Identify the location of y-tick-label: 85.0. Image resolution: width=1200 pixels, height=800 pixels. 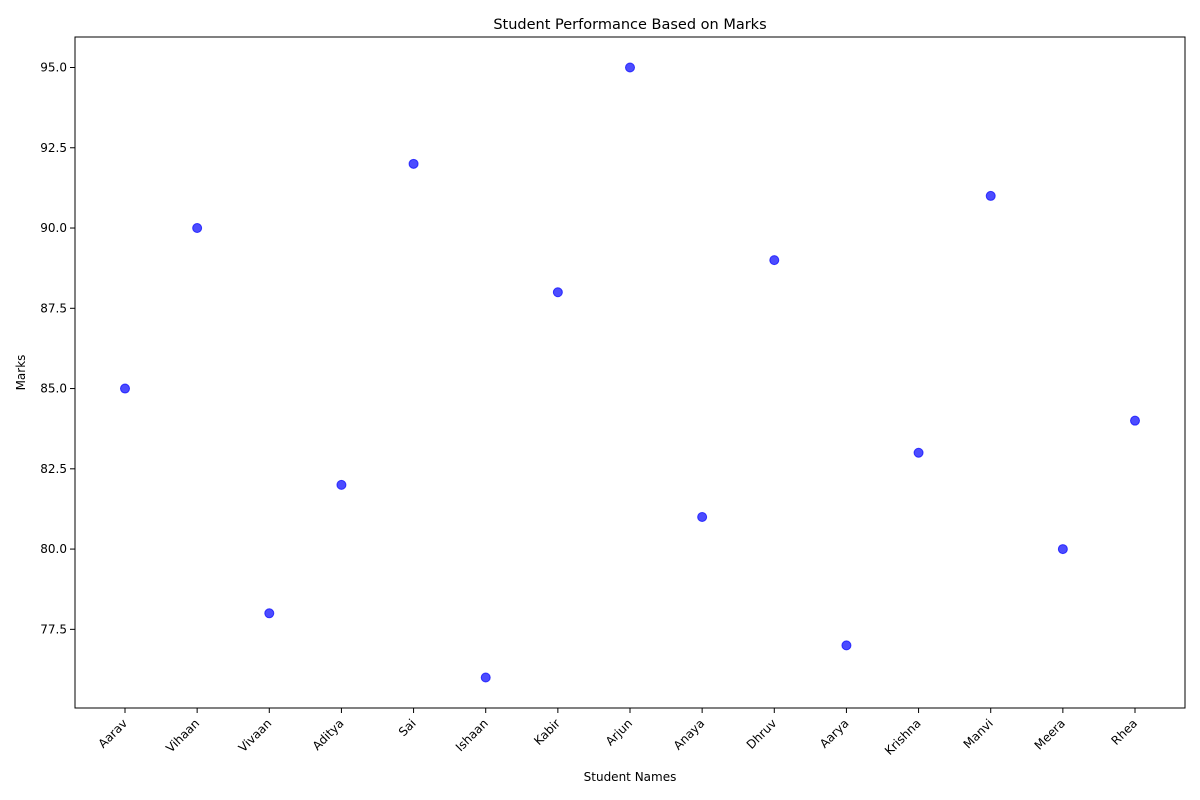
(53, 389).